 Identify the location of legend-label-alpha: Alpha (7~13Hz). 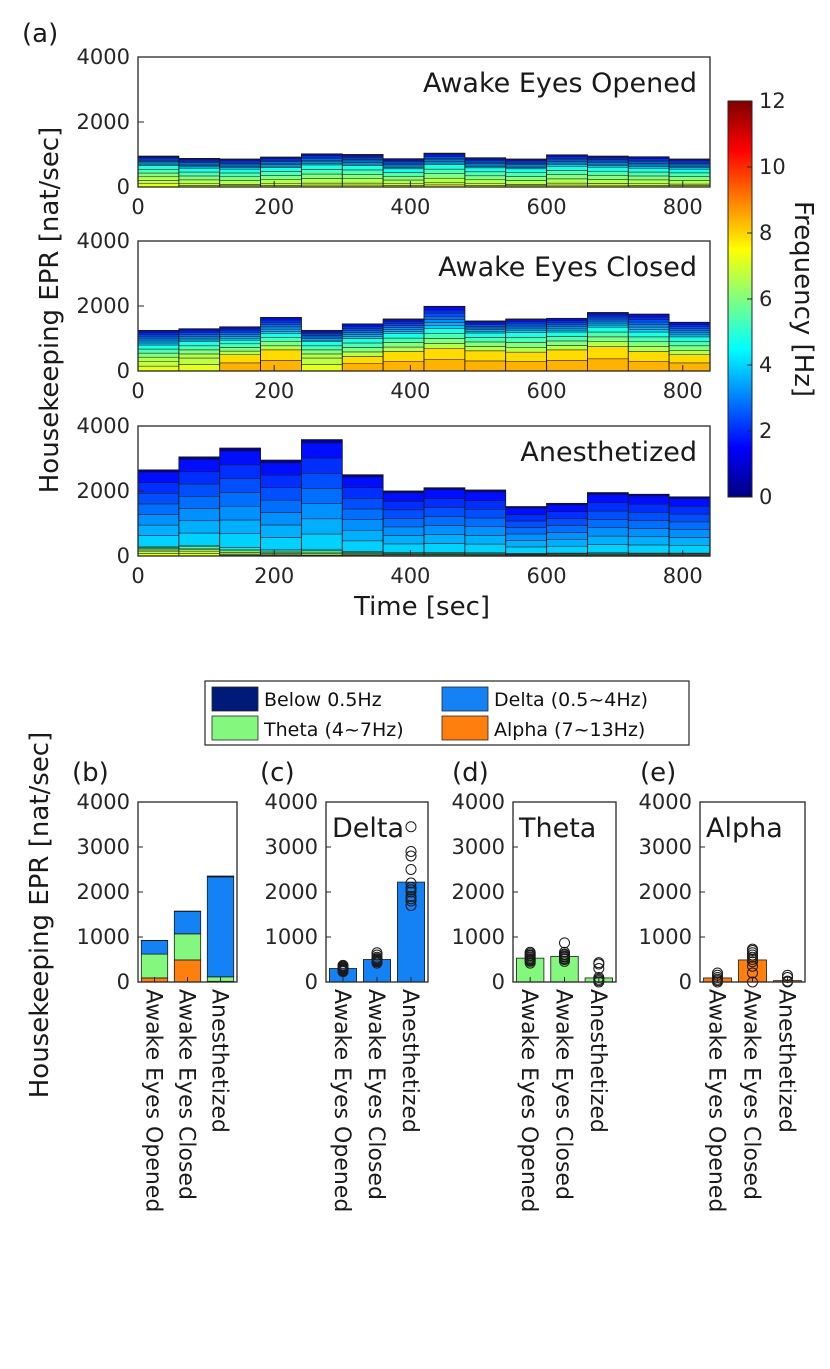
(569, 730).